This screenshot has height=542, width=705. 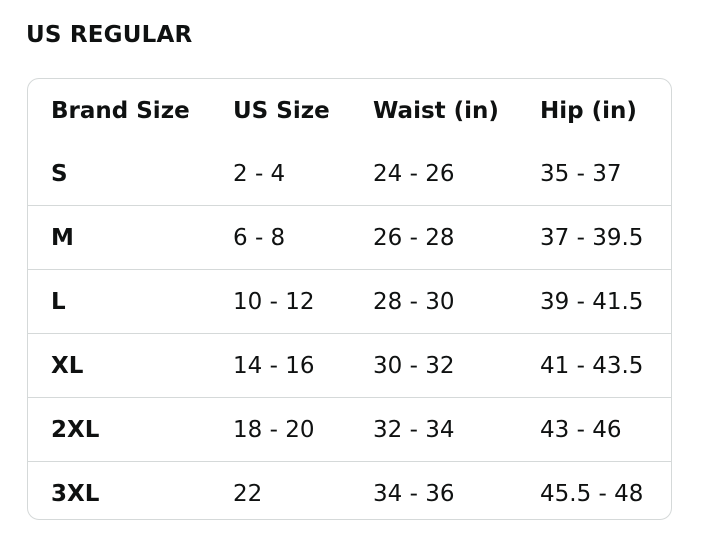 I want to click on us-size-cell: 14 - 16, so click(x=280, y=365).